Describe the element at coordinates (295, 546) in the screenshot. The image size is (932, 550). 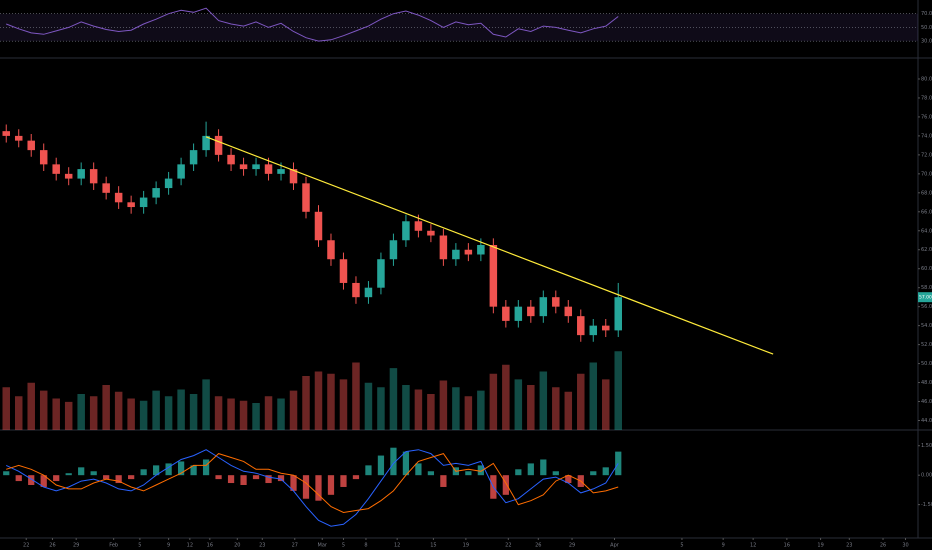
I see `x-tick-label: 27` at that location.